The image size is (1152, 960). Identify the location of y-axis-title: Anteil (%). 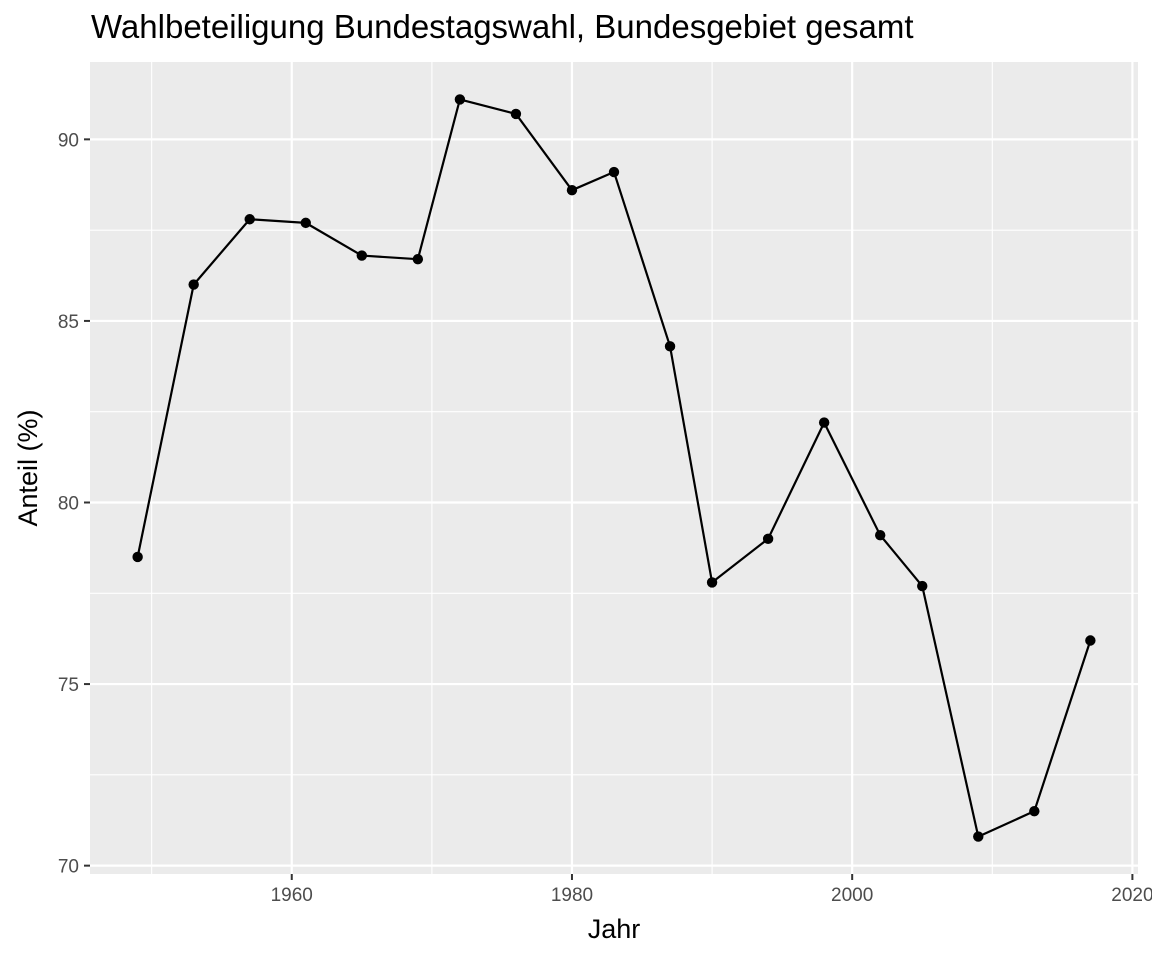
(28, 467).